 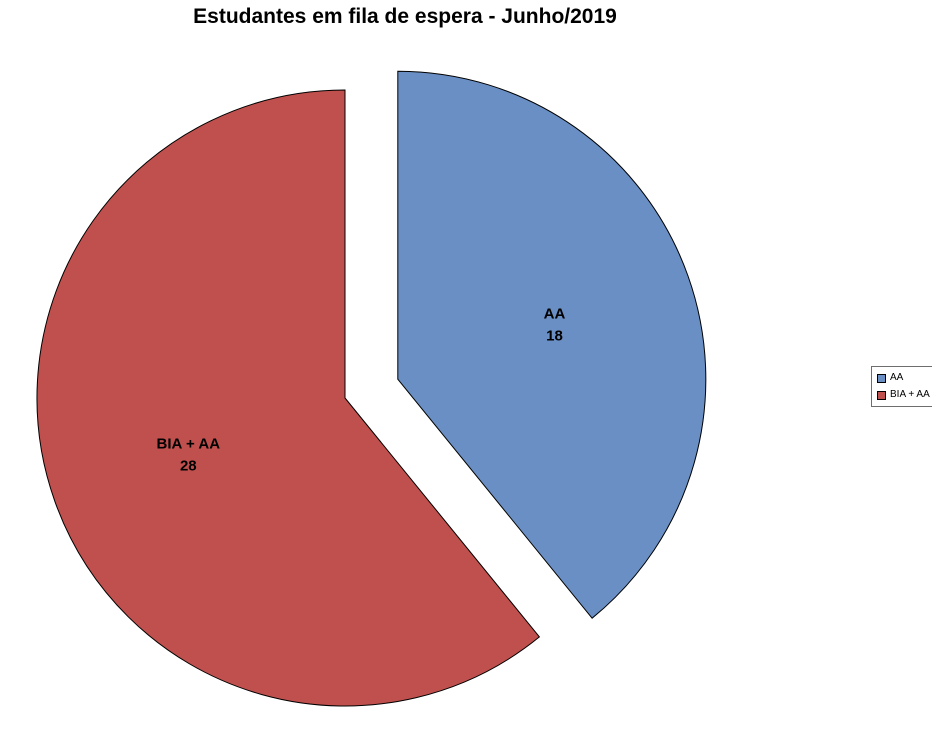 I want to click on legend: AA BIA + AA, so click(x=901, y=386).